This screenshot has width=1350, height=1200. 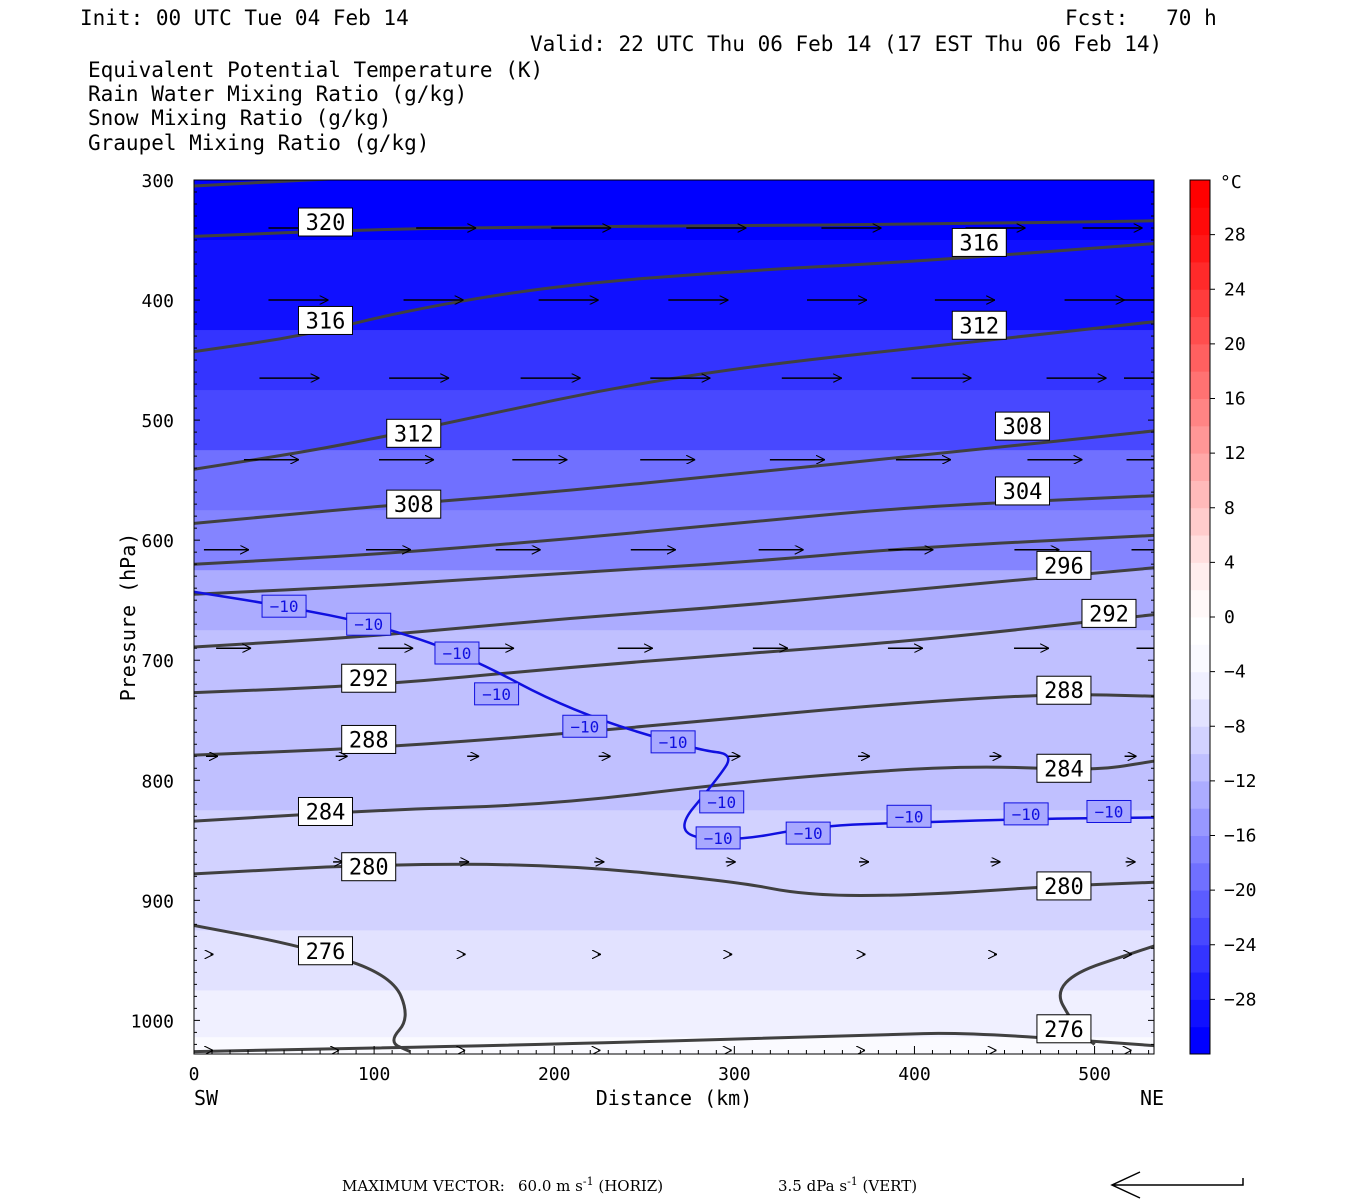 I want to click on colorbar-tick-label: −16, so click(x=1240, y=836).